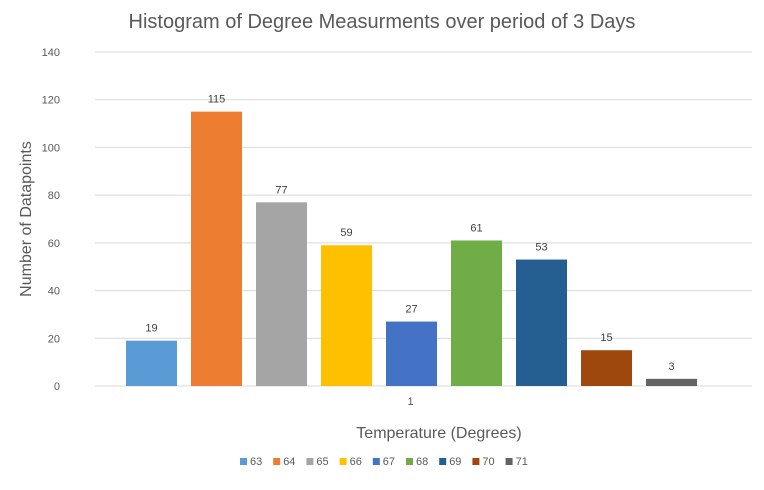 The image size is (764, 490). Describe the element at coordinates (51, 101) in the screenshot. I see `y-tick-label: 120` at that location.